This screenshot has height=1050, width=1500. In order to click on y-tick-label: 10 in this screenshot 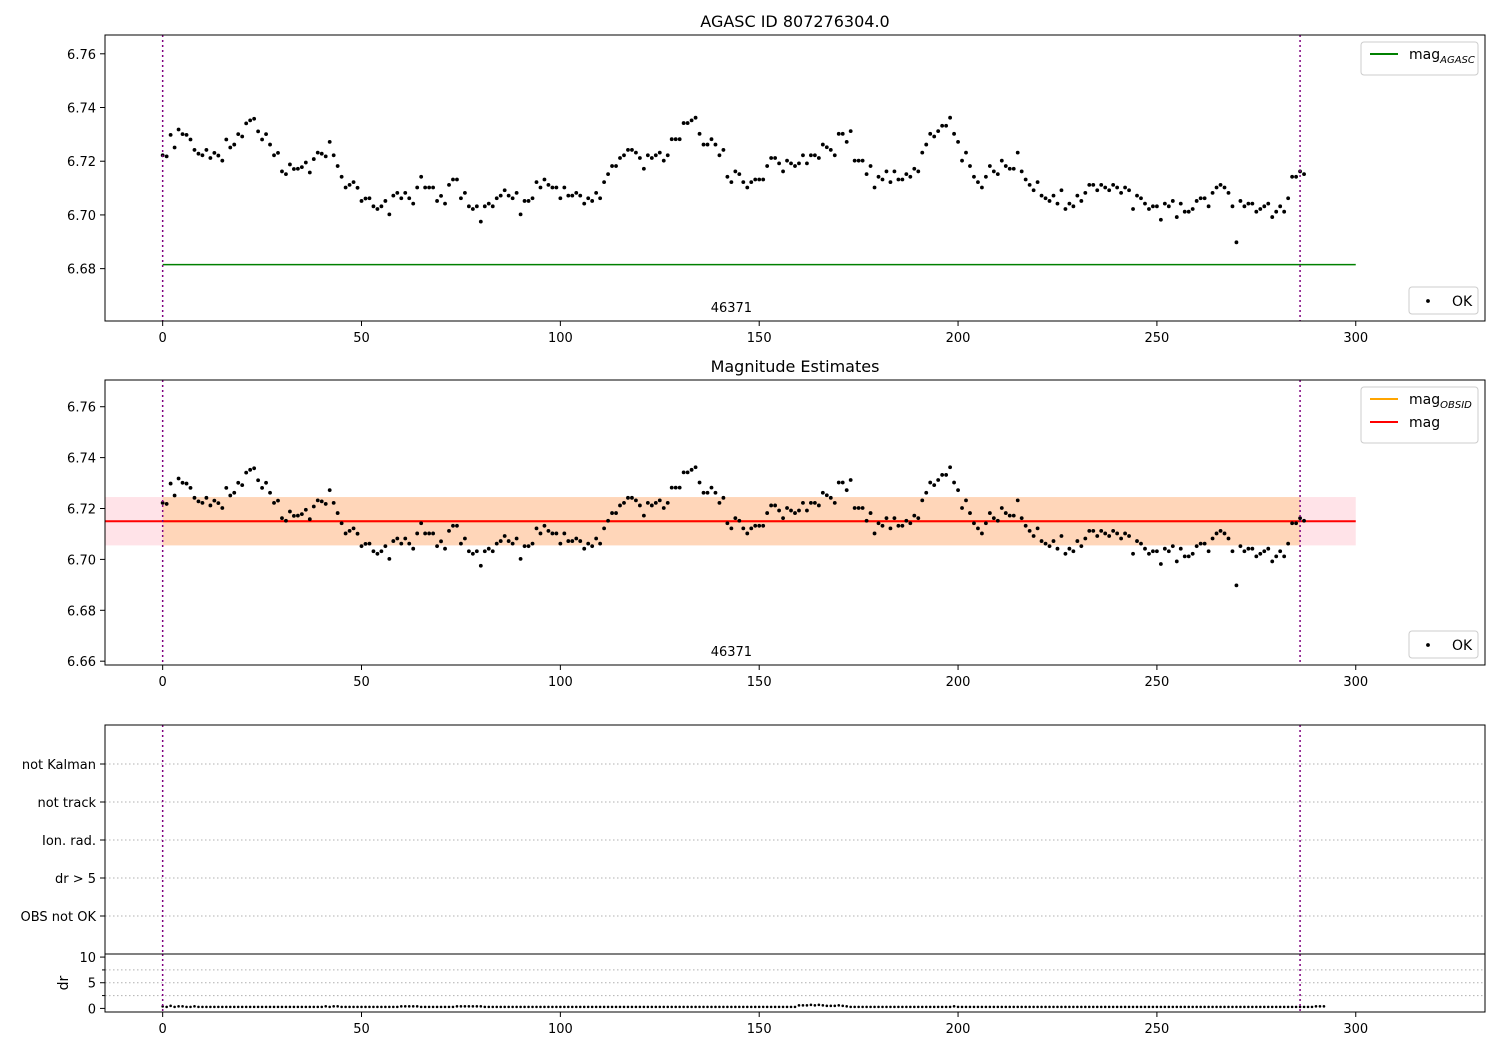, I will do `click(87, 958)`.